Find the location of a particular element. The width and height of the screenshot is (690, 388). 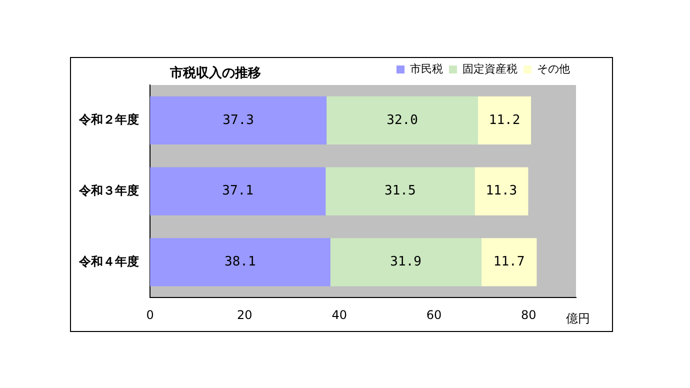

data-label: 32.0 is located at coordinates (402, 120).